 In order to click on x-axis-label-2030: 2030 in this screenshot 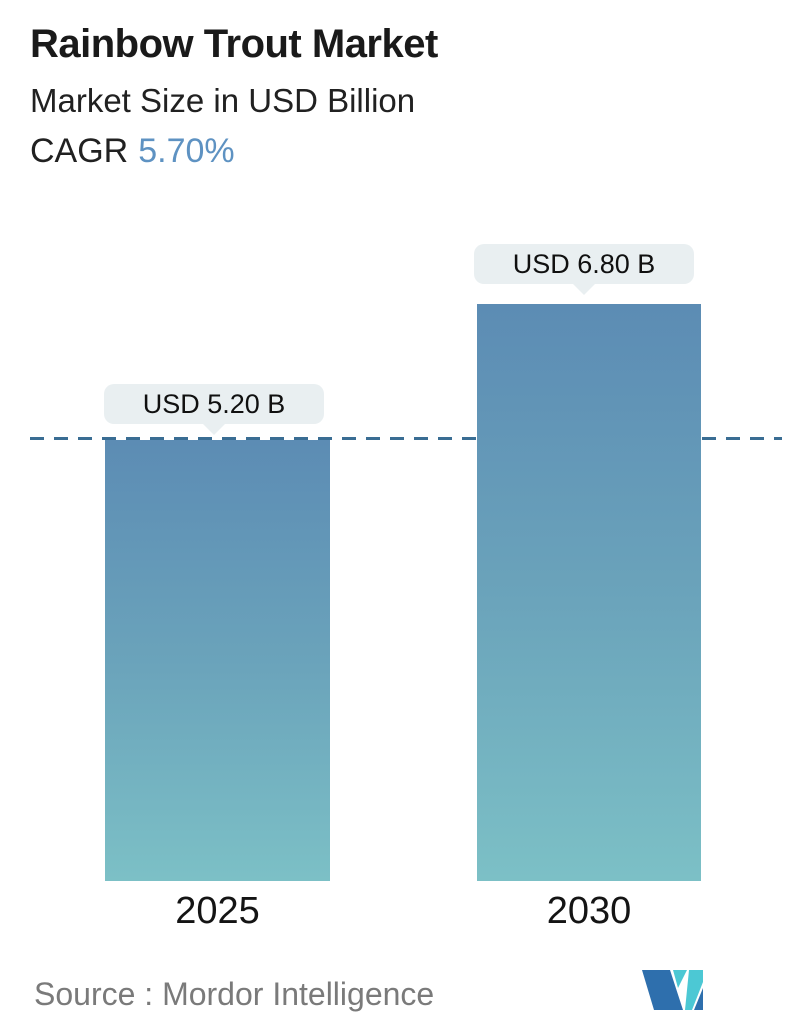, I will do `click(589, 911)`.